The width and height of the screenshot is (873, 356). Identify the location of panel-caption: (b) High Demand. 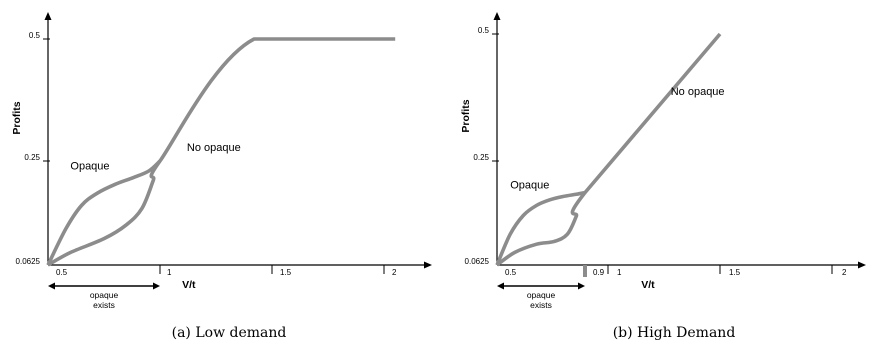
(674, 333).